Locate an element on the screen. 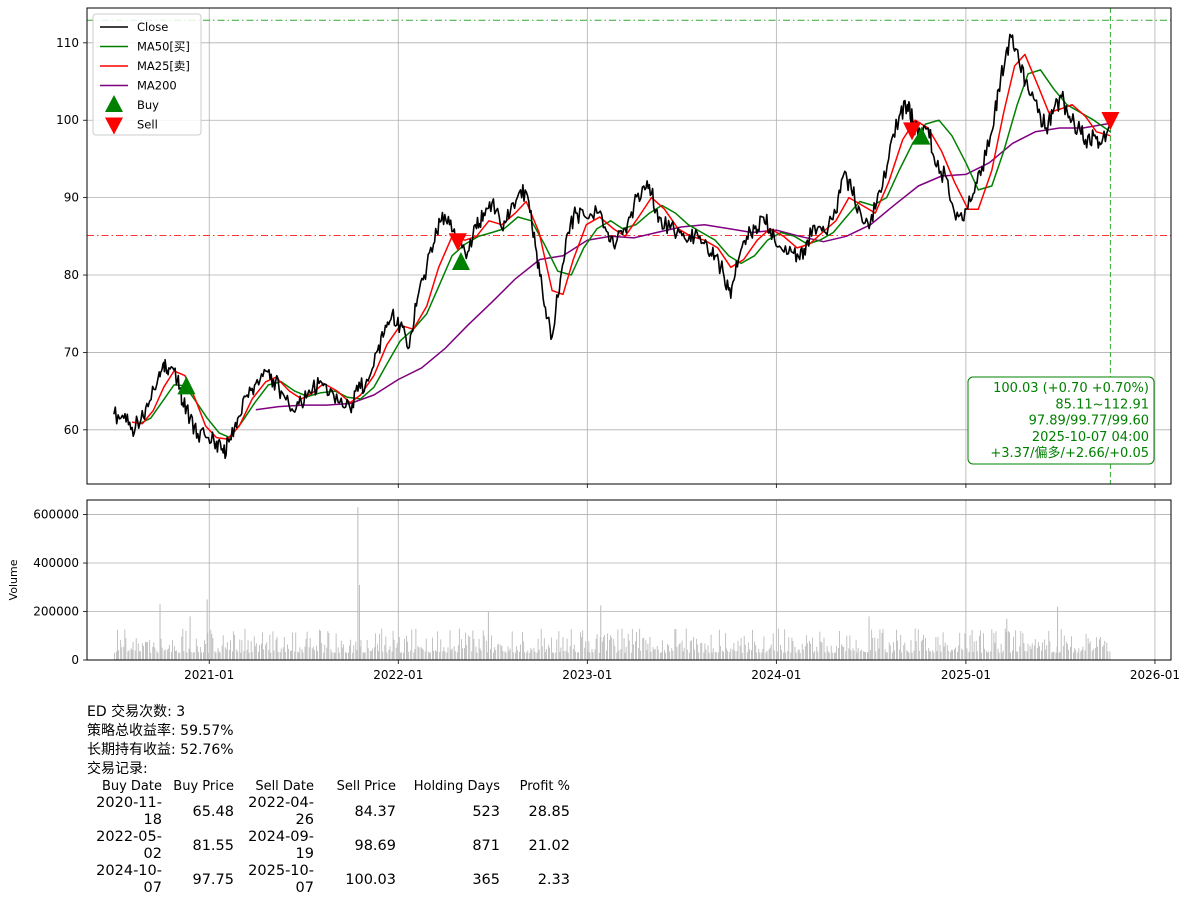  volume-bars is located at coordinates (612, 583).